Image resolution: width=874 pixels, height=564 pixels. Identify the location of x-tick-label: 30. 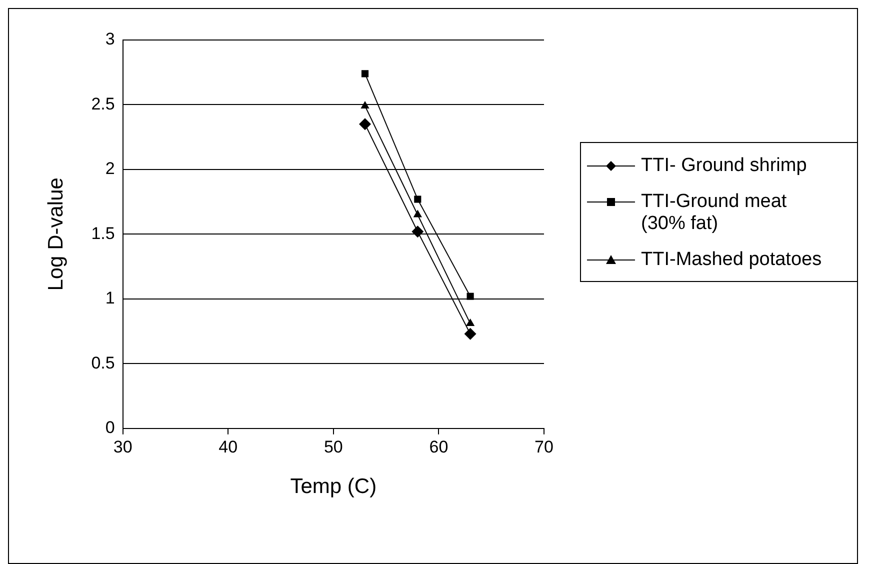
(122, 446).